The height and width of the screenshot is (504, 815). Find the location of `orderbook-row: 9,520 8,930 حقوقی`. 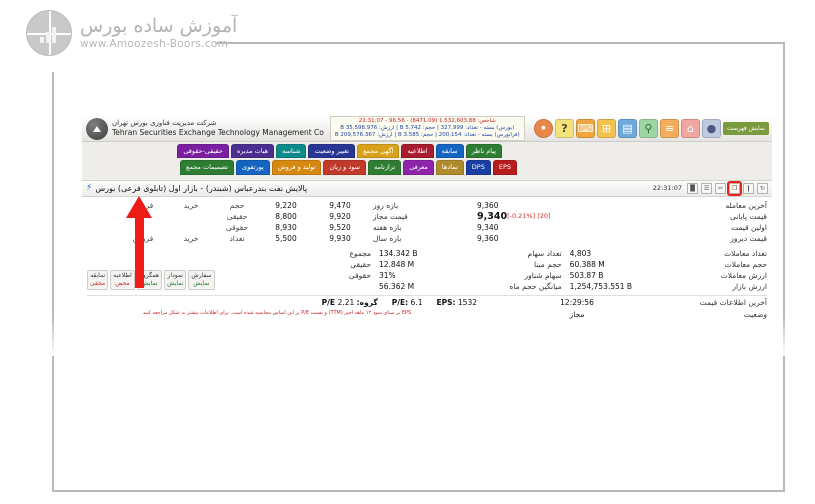

orderbook-row: 9,520 8,930 حقوقی is located at coordinates (227, 227).